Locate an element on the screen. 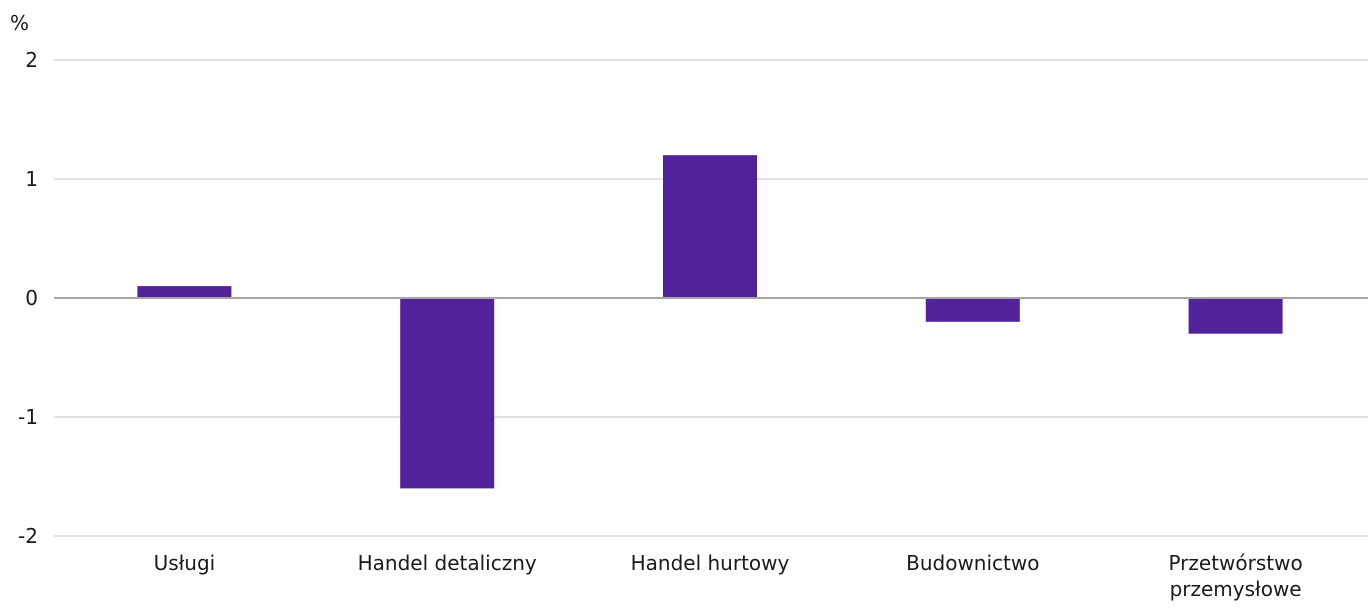 The width and height of the screenshot is (1368, 610). y-tick-label: -1 is located at coordinates (28, 417).